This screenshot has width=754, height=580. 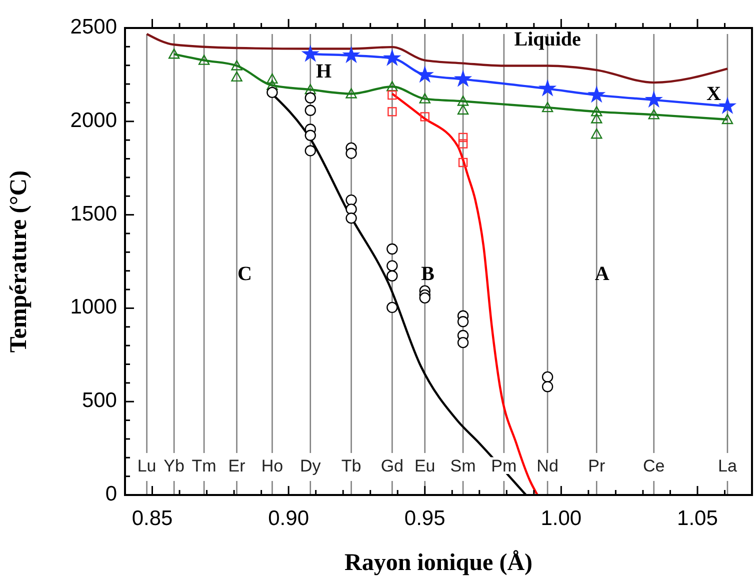 What do you see at coordinates (463, 466) in the screenshot?
I see `ref-line-label: Sm` at bounding box center [463, 466].